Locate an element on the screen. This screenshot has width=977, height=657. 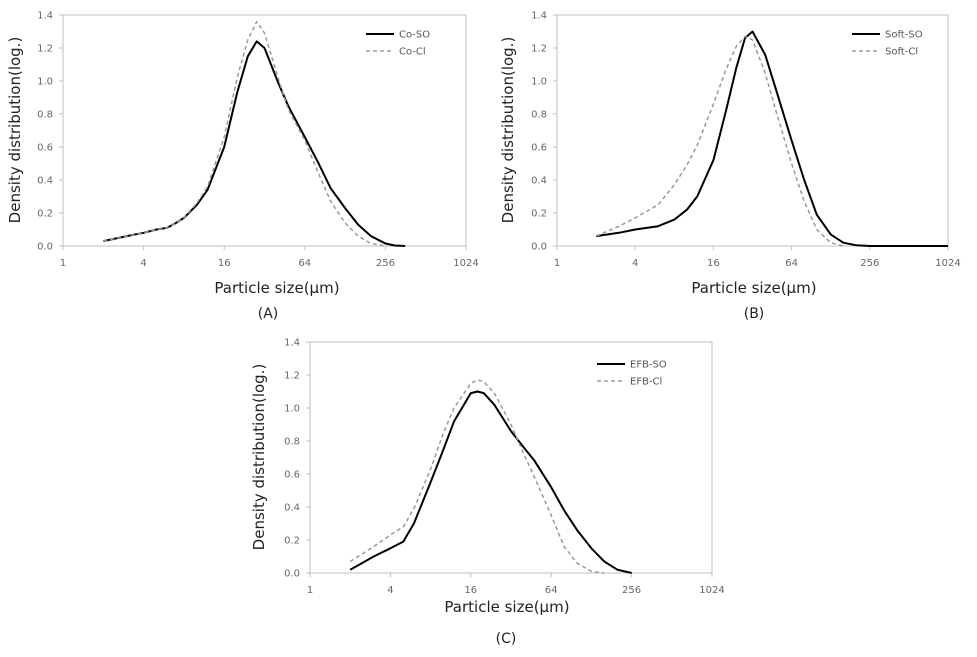
series-line-co-cl is located at coordinates (244, 133).